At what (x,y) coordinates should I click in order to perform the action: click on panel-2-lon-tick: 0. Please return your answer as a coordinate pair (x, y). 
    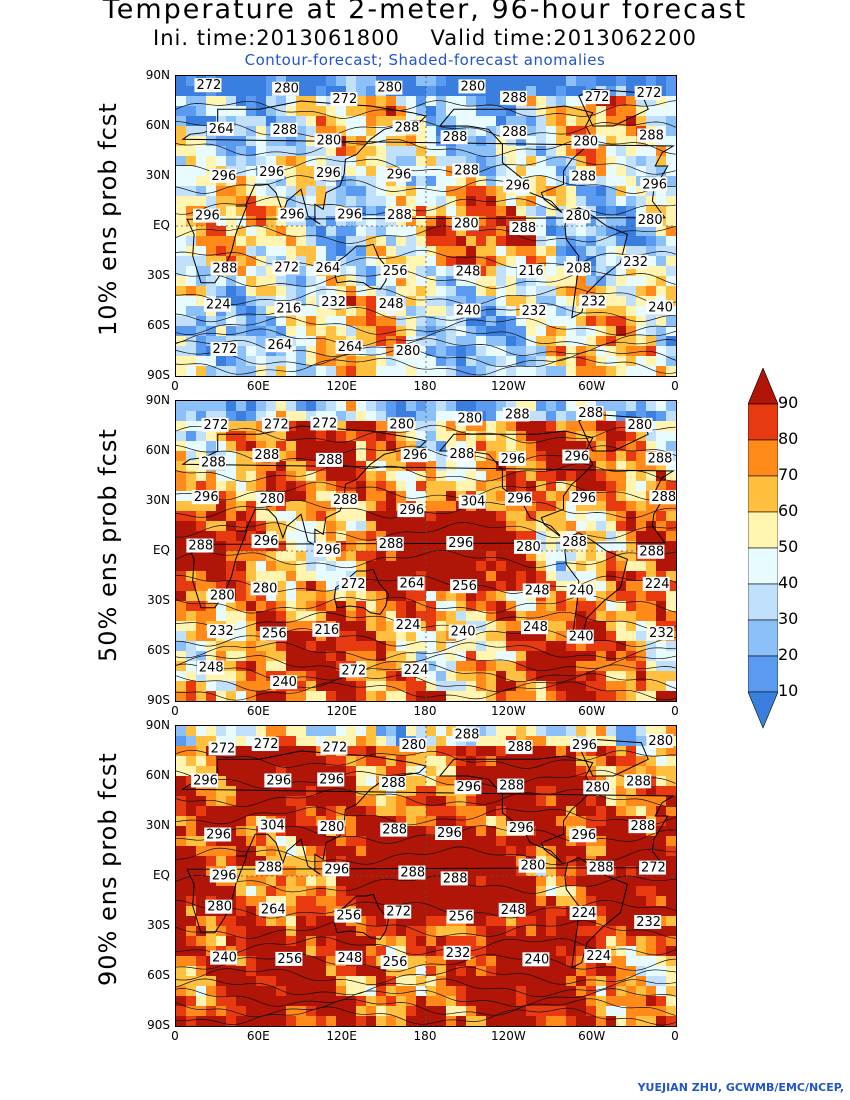
    Looking at the image, I should click on (175, 711).